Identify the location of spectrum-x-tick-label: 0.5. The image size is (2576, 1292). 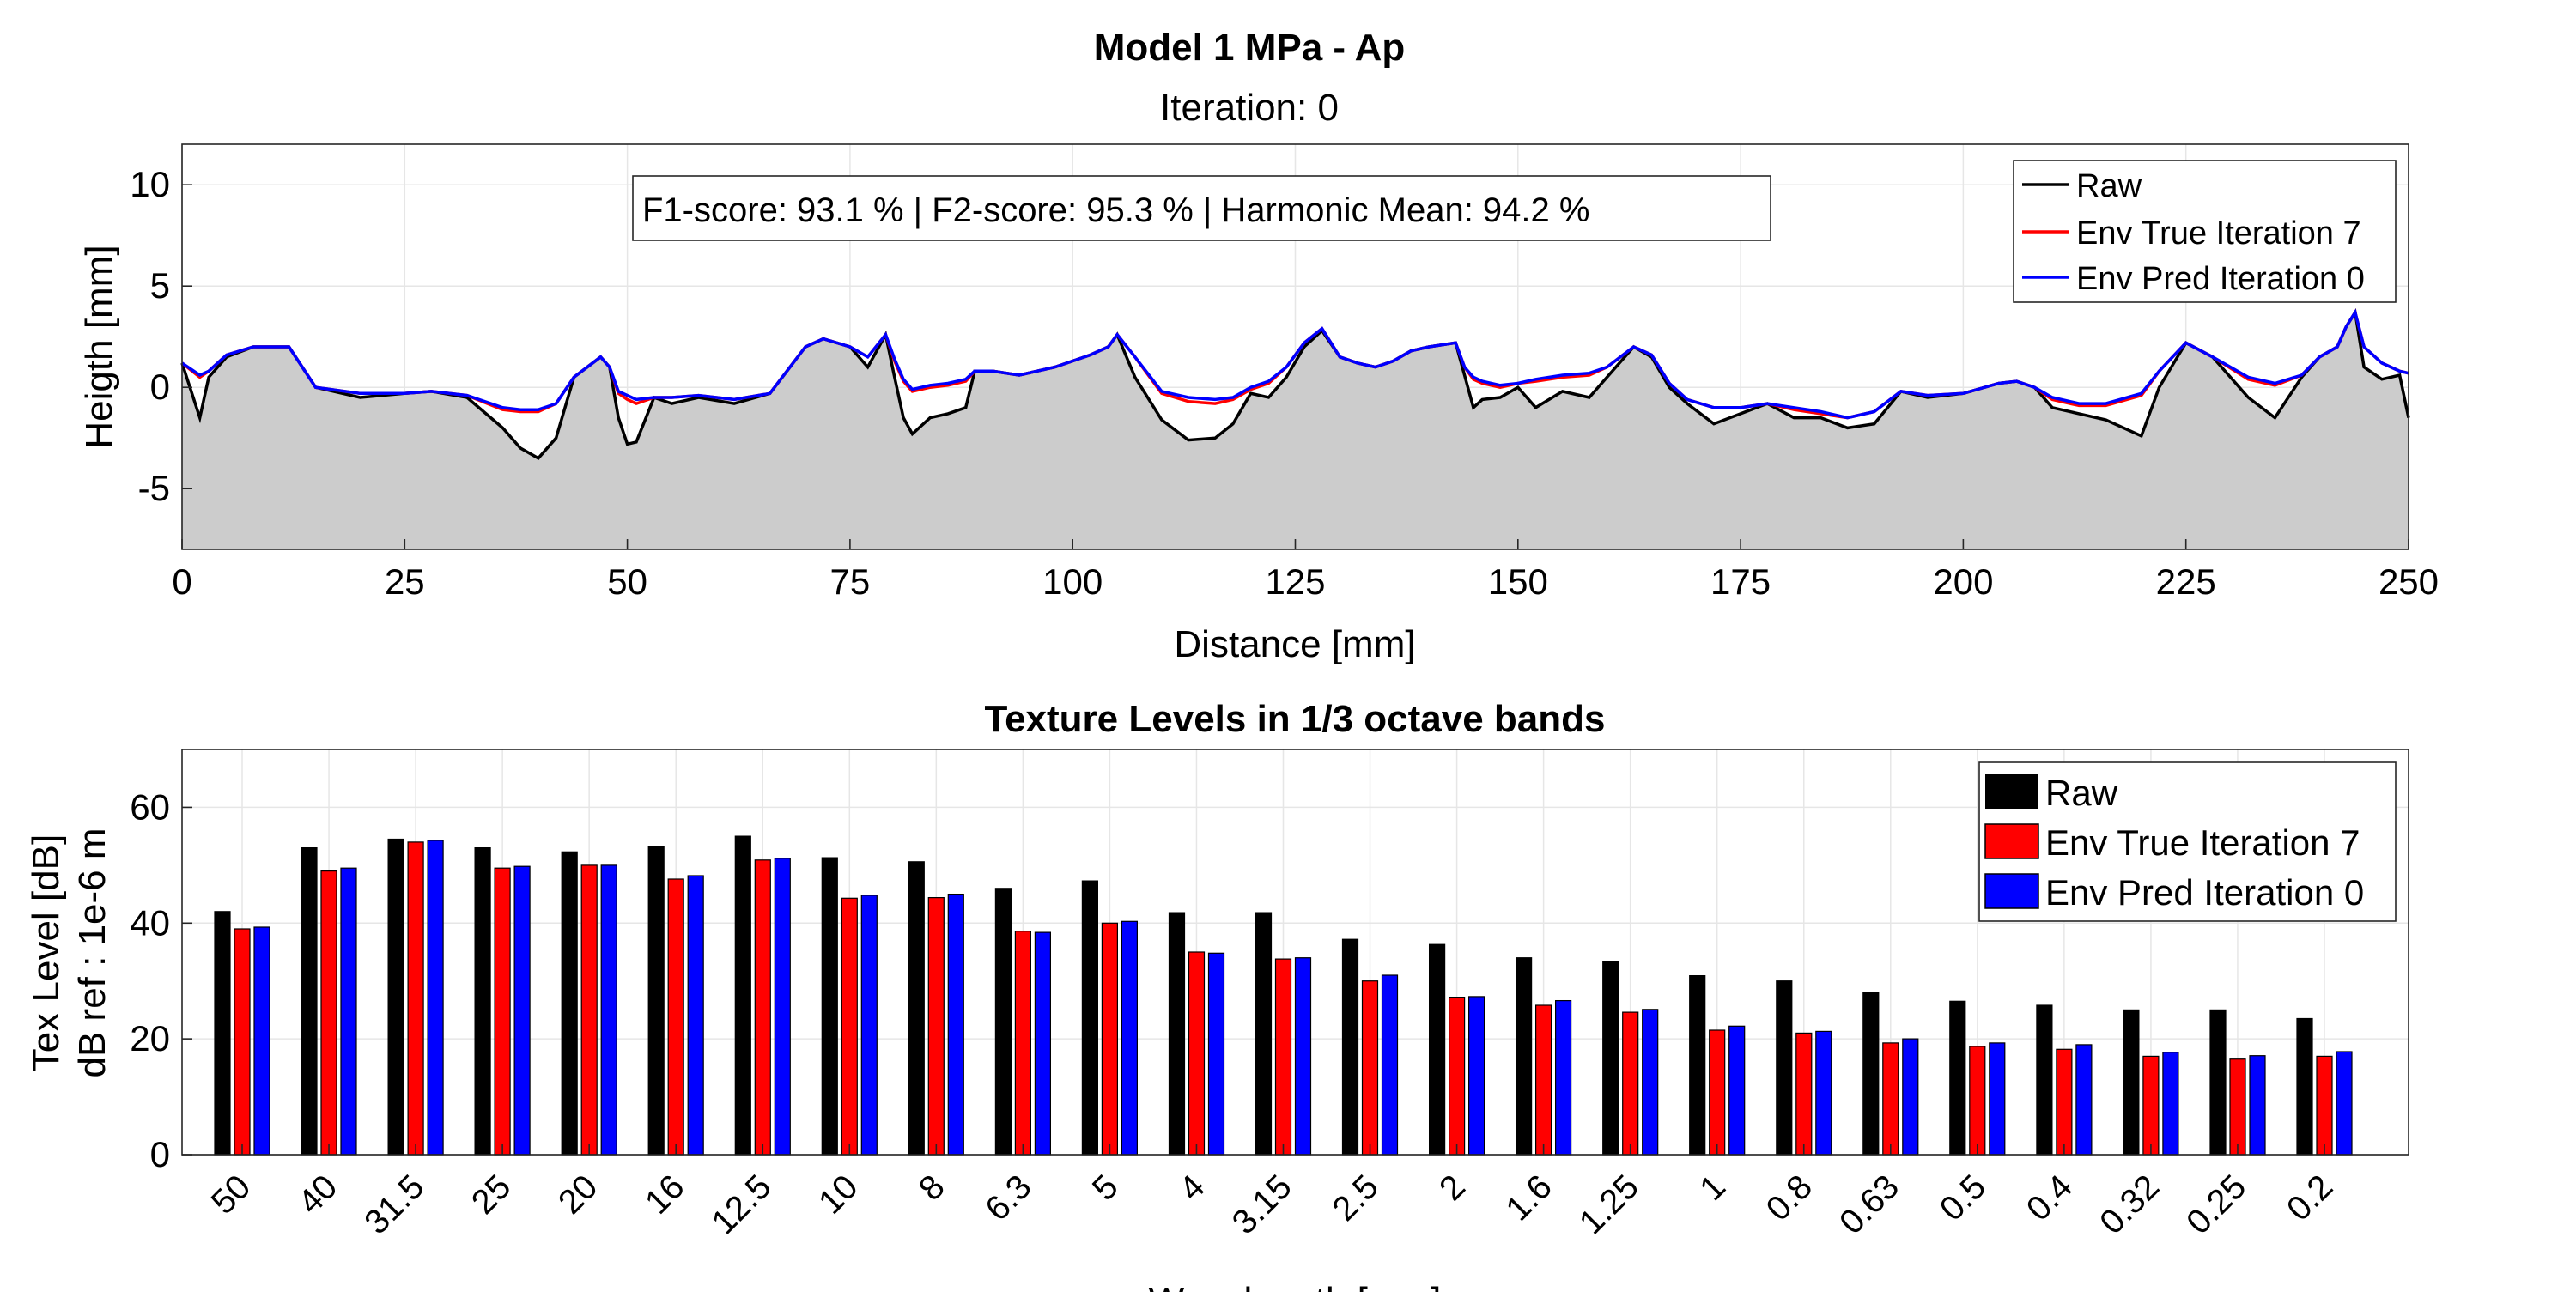
(1963, 1198).